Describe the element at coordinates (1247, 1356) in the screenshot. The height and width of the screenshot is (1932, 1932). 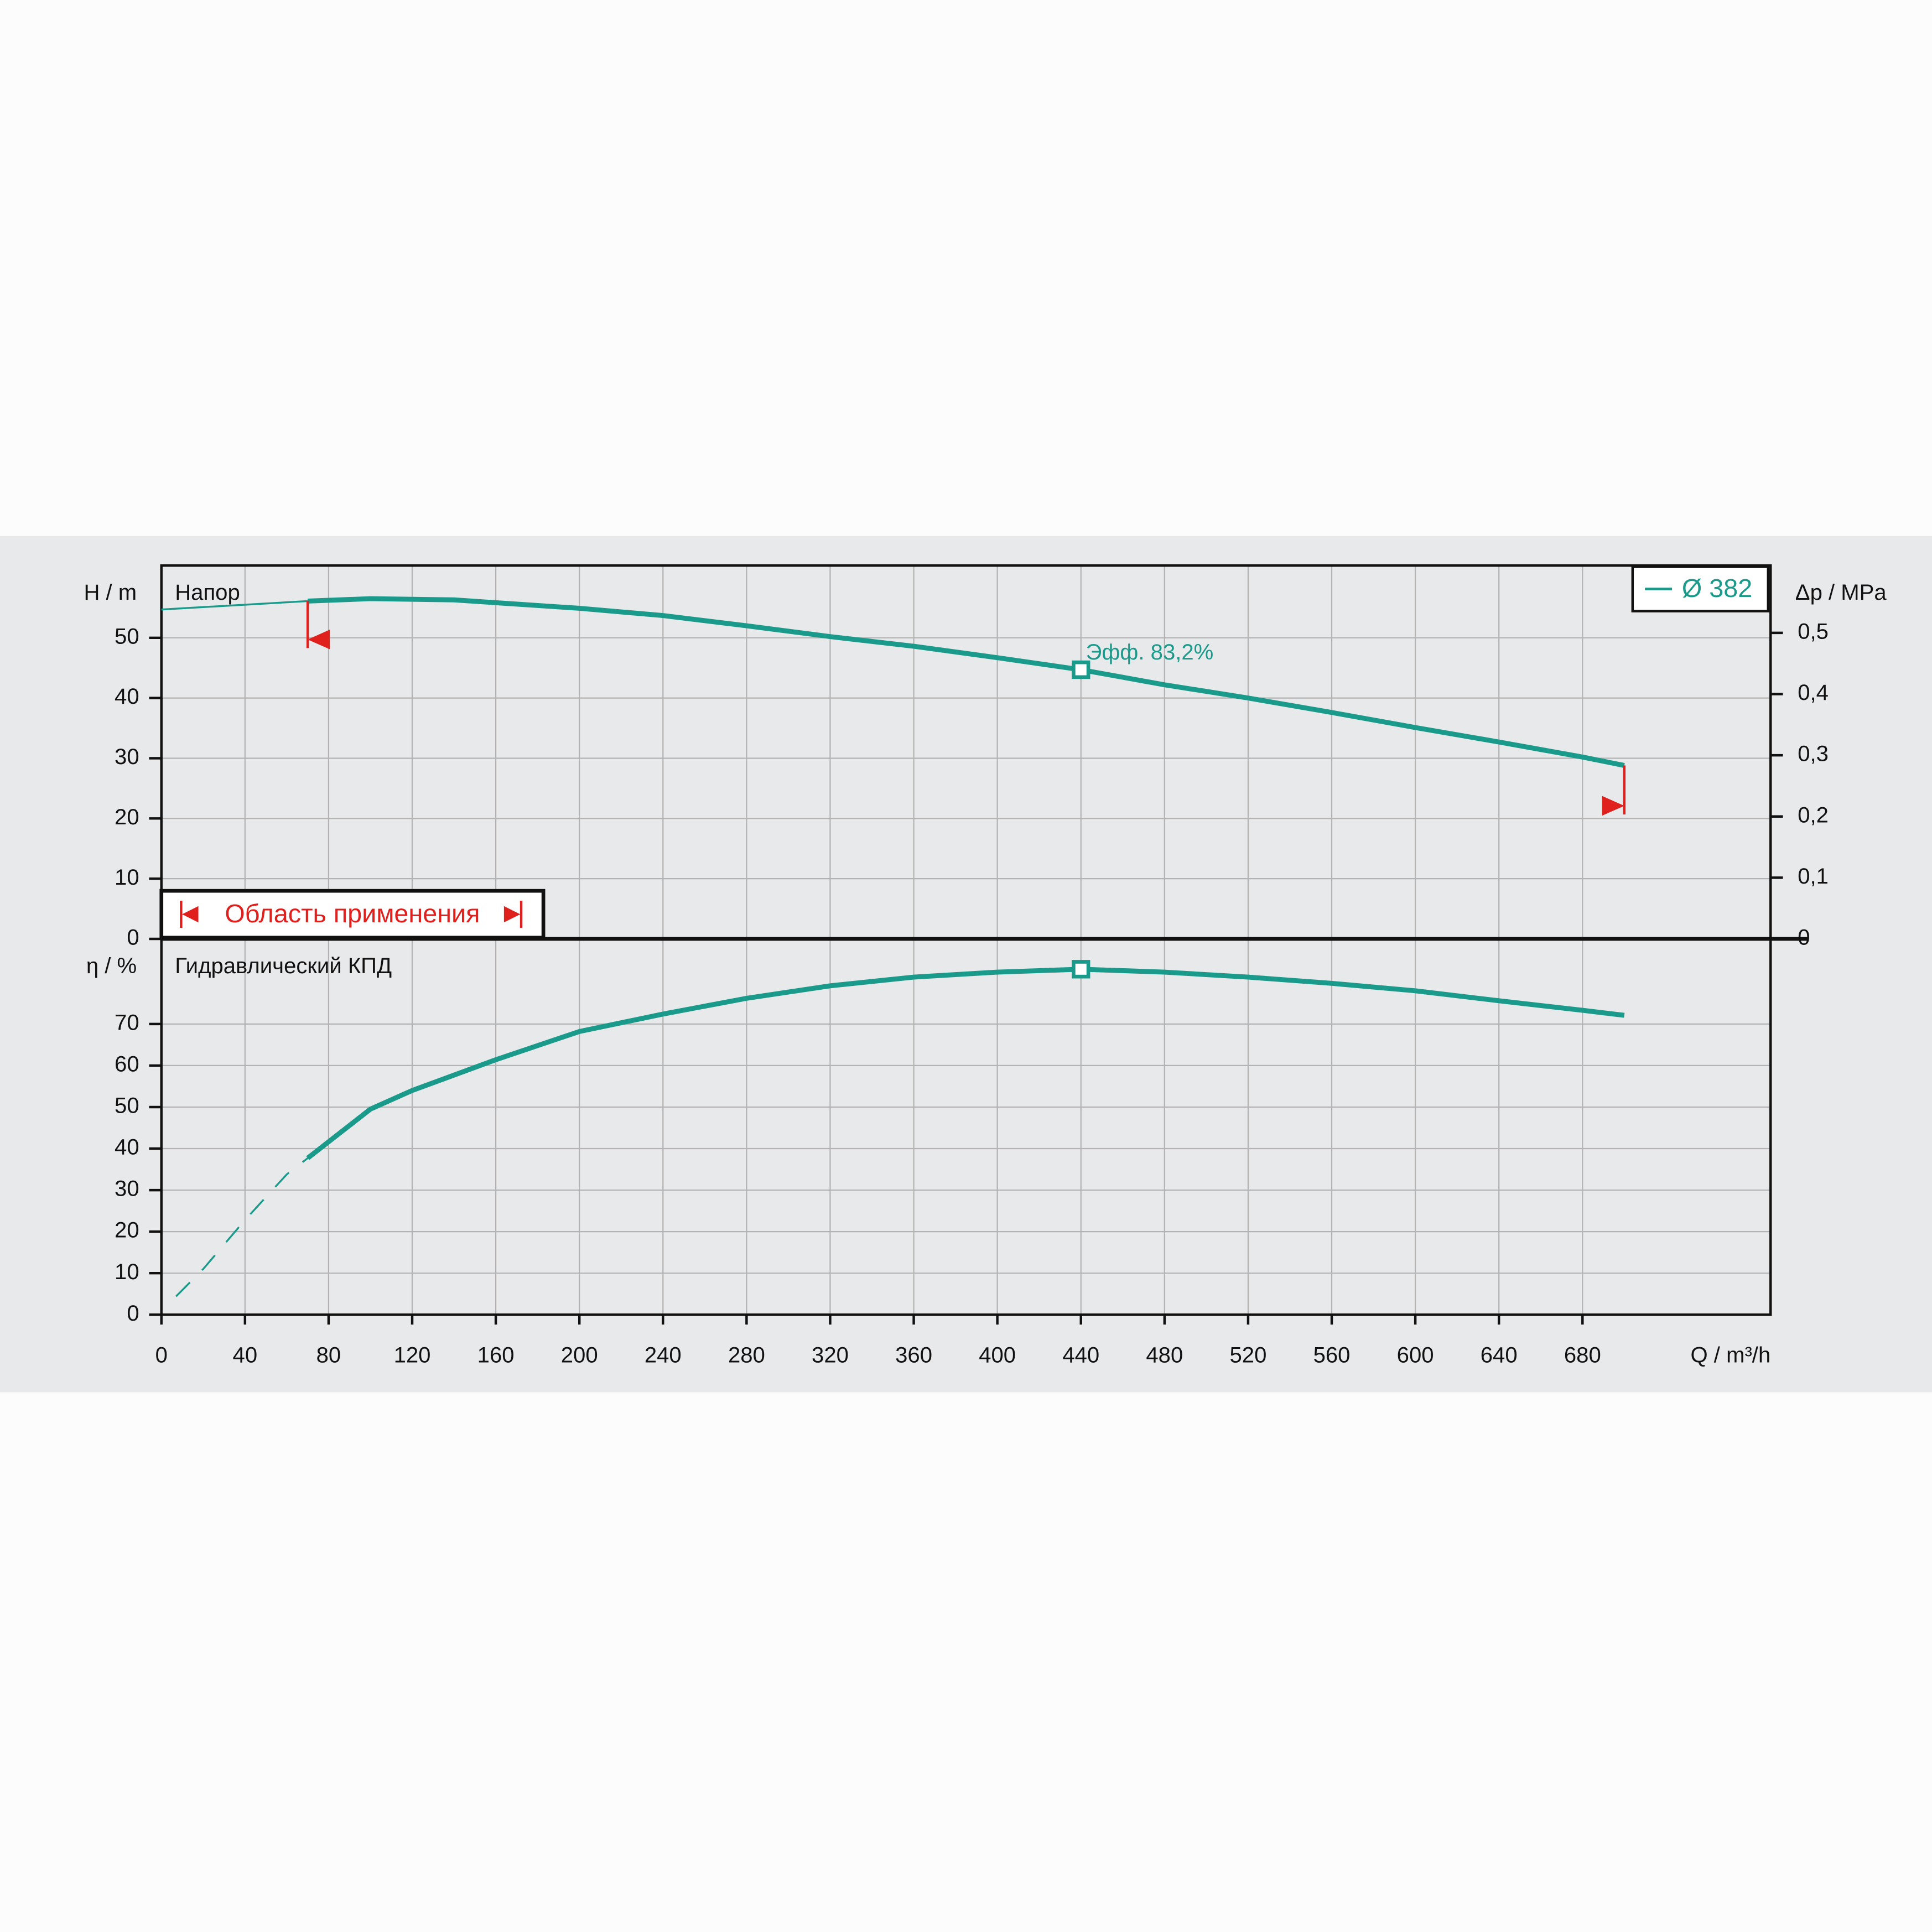
I see `x-tick-label: 520` at that location.